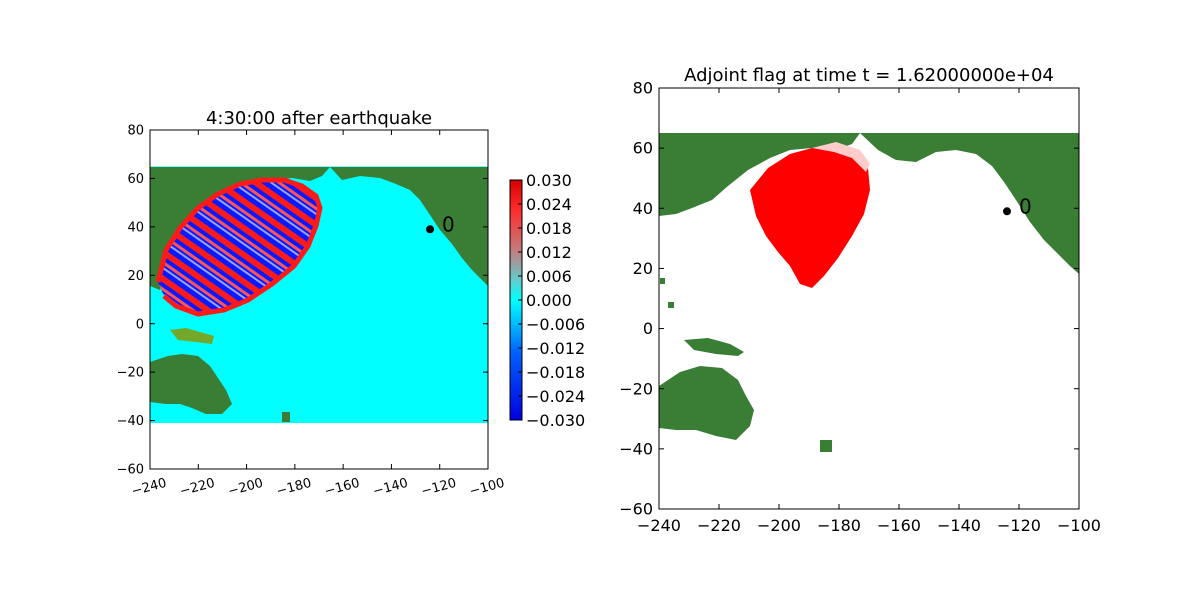  What do you see at coordinates (810, 218) in the screenshot?
I see `right-adjoint-flag` at bounding box center [810, 218].